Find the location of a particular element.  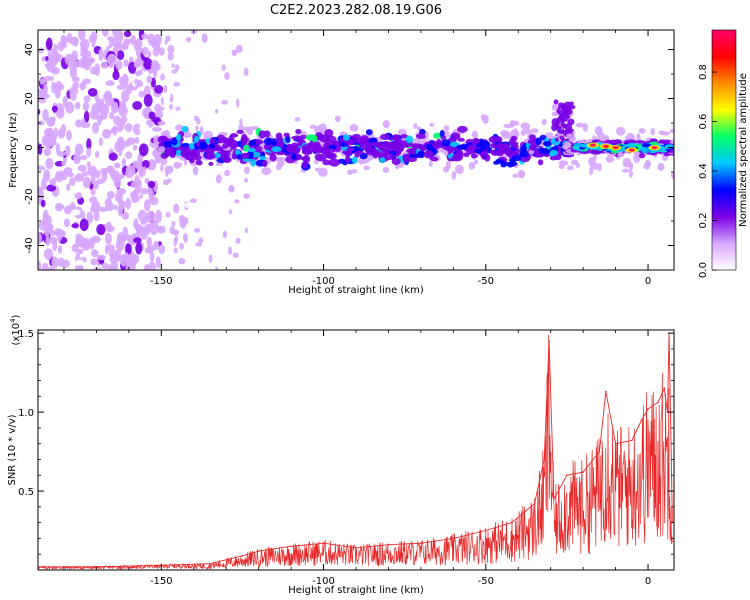

snr-y-multiplier: (x104) is located at coordinates (15, 329).